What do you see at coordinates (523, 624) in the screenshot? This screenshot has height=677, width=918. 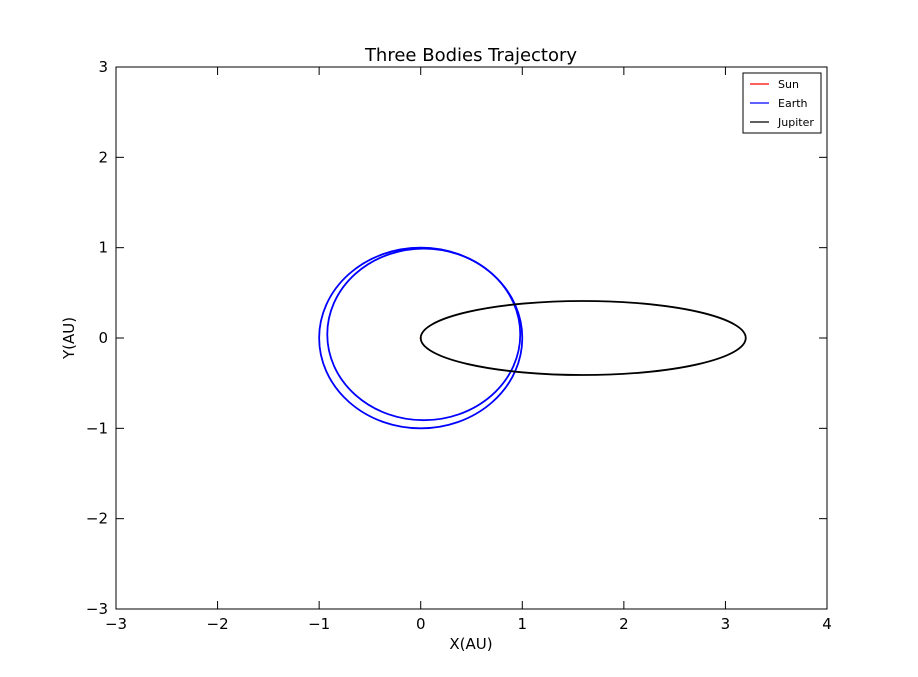 I see `x-tick-label: 1` at bounding box center [523, 624].